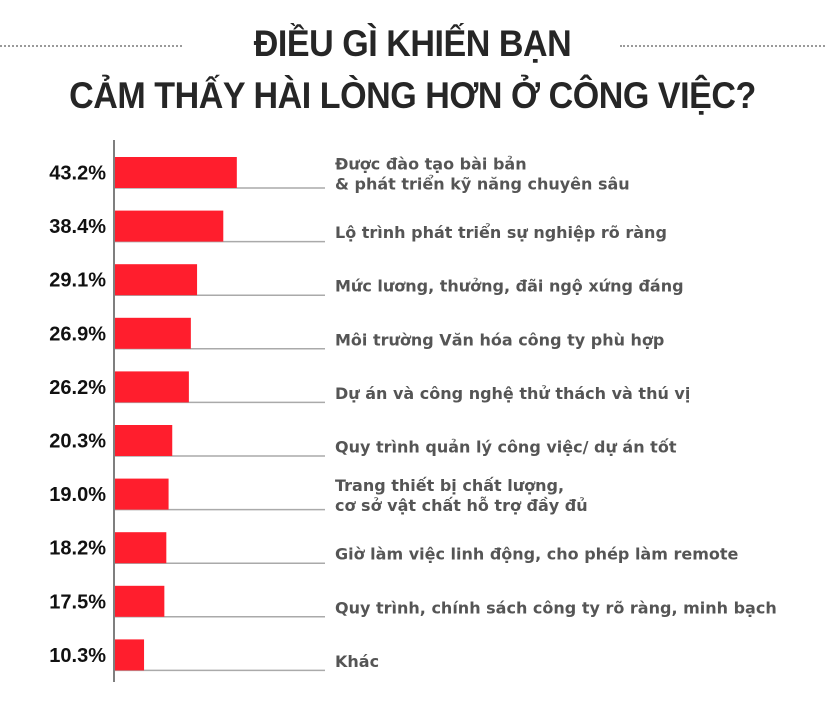 This screenshot has height=708, width=825. What do you see at coordinates (499, 339) in the screenshot?
I see `category-label: Môi trường Văn hóa công ty phù hợp` at bounding box center [499, 339].